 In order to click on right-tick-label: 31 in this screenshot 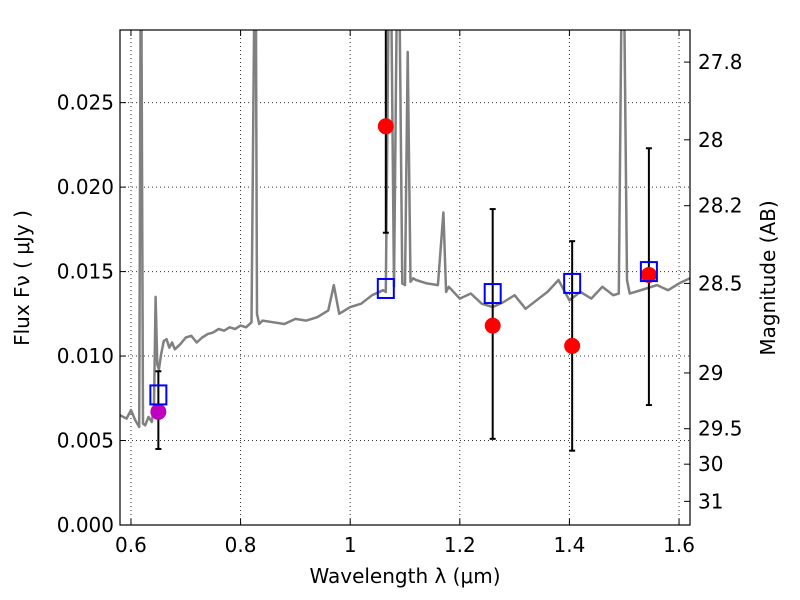, I will do `click(710, 501)`.